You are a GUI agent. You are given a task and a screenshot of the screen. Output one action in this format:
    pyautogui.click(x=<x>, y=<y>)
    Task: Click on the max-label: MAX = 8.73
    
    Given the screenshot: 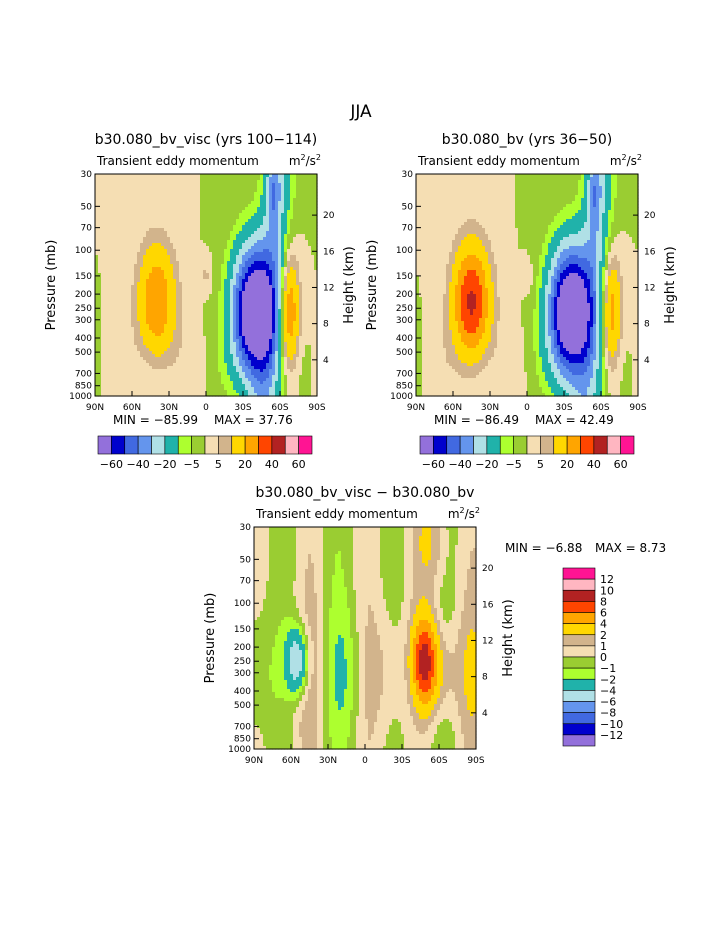 What is the action you would take?
    pyautogui.click(x=630, y=548)
    